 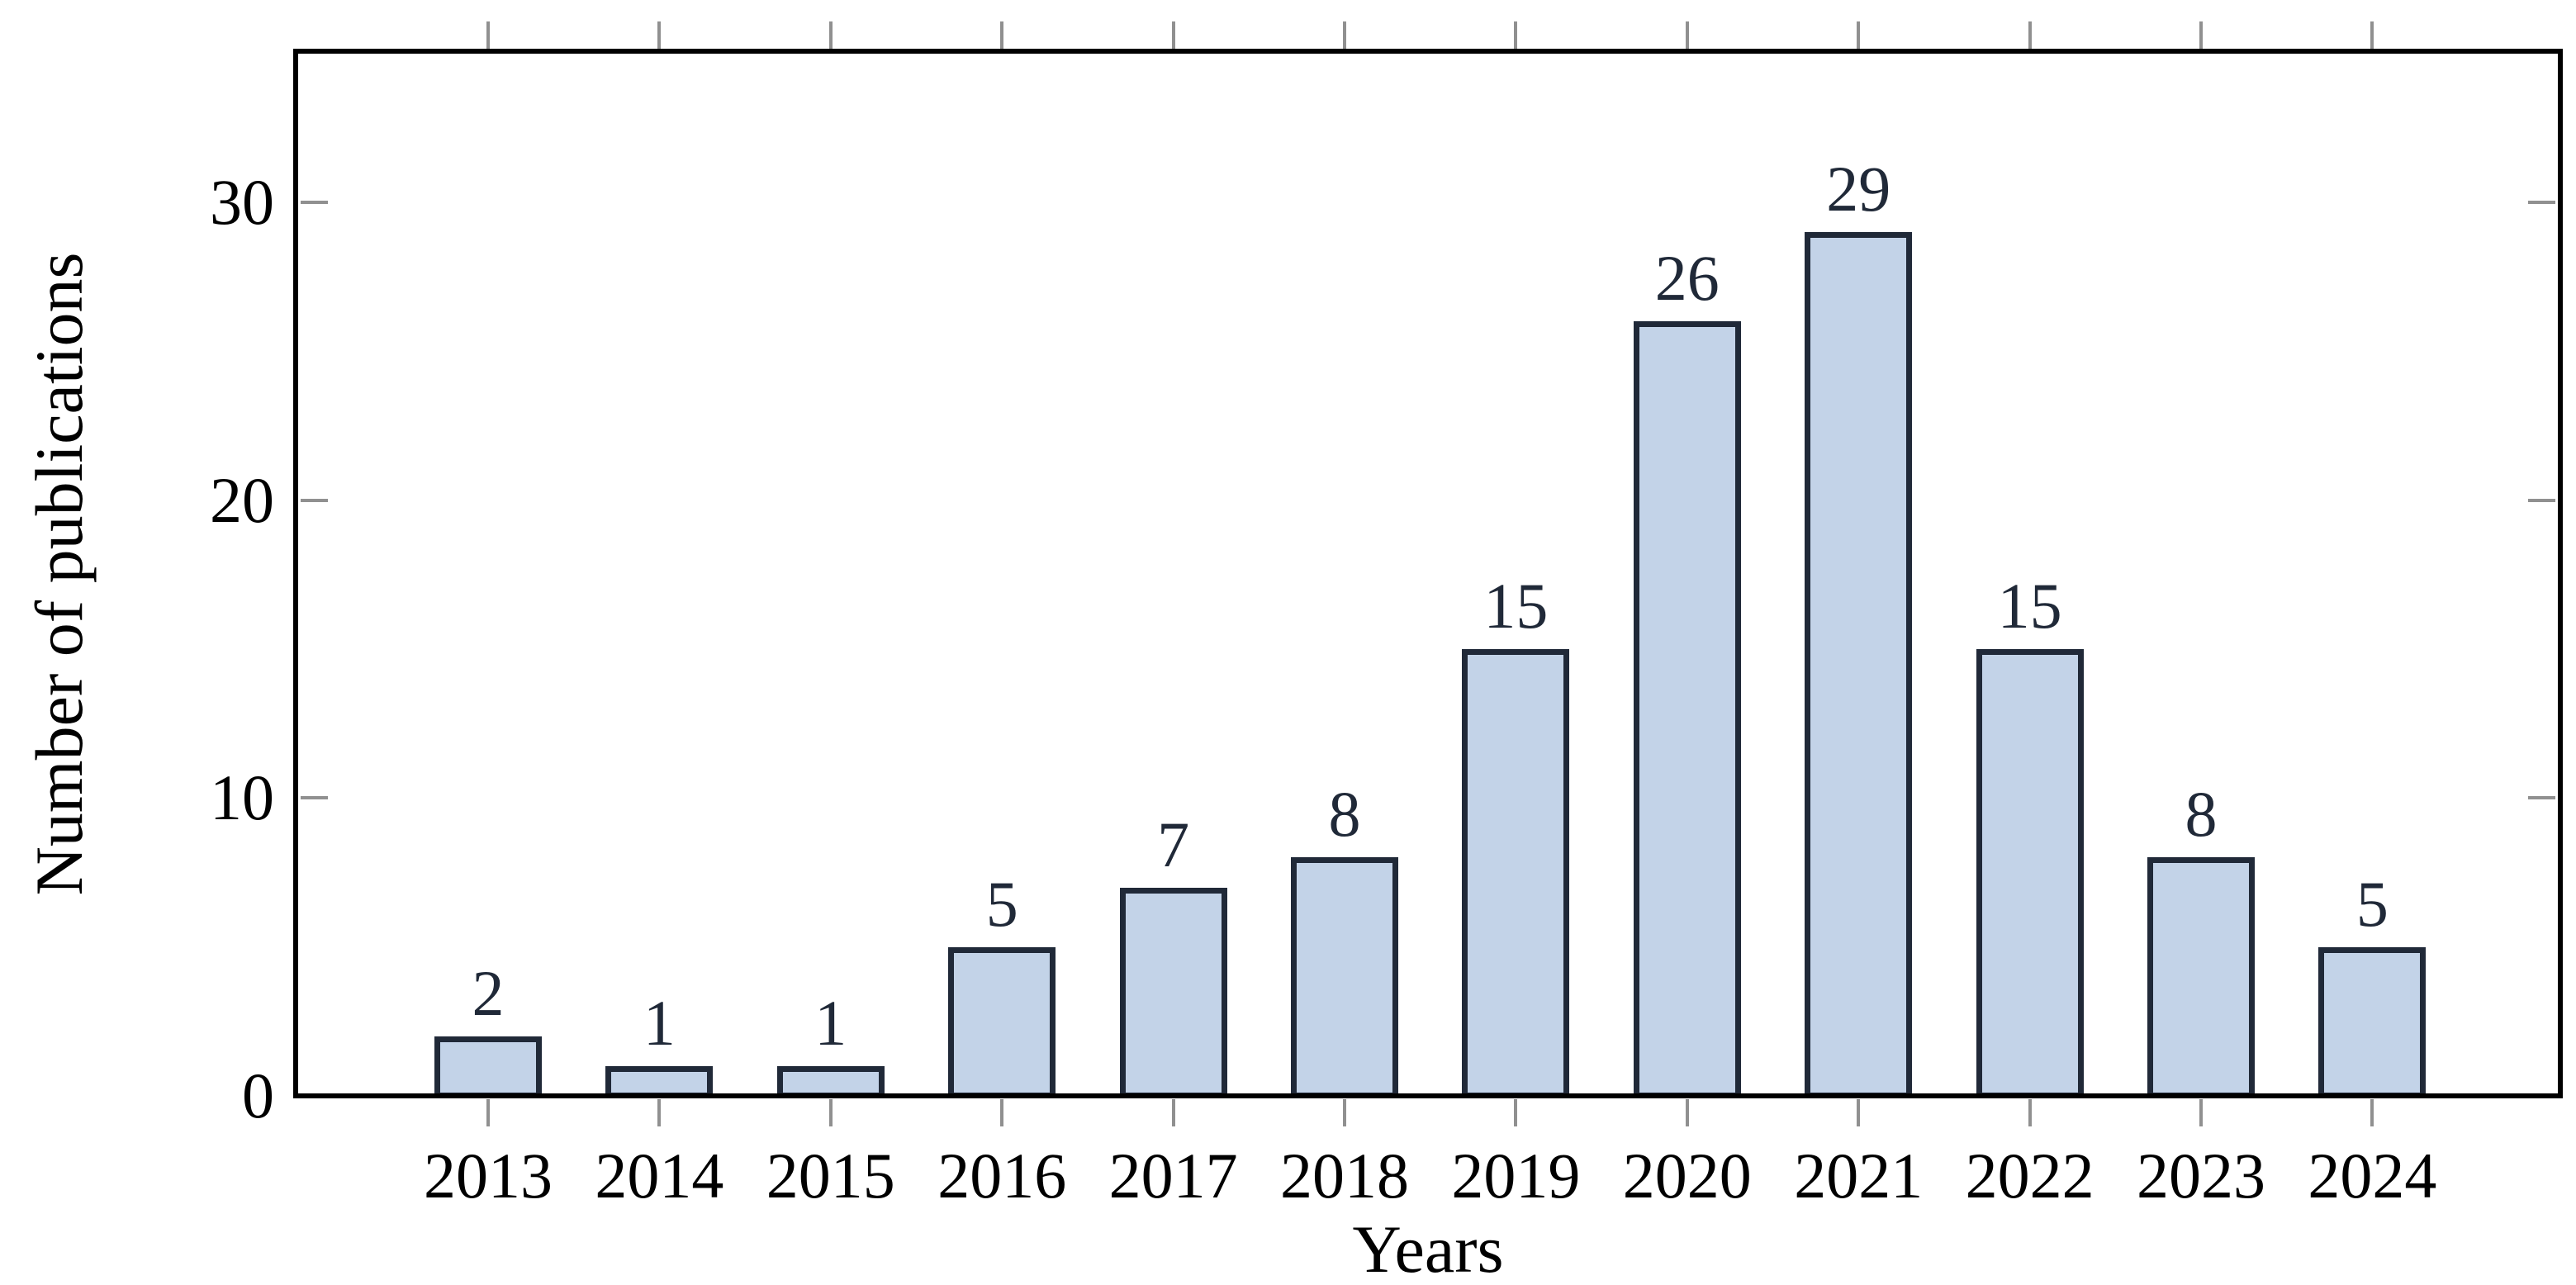 I want to click on bar-2017, so click(x=1173, y=993).